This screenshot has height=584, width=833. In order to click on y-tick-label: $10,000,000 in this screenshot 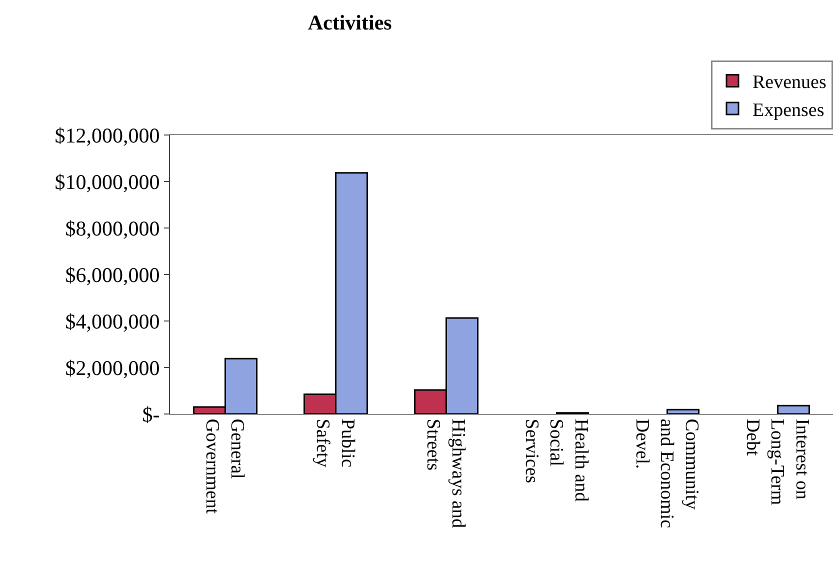, I will do `click(107, 182)`.